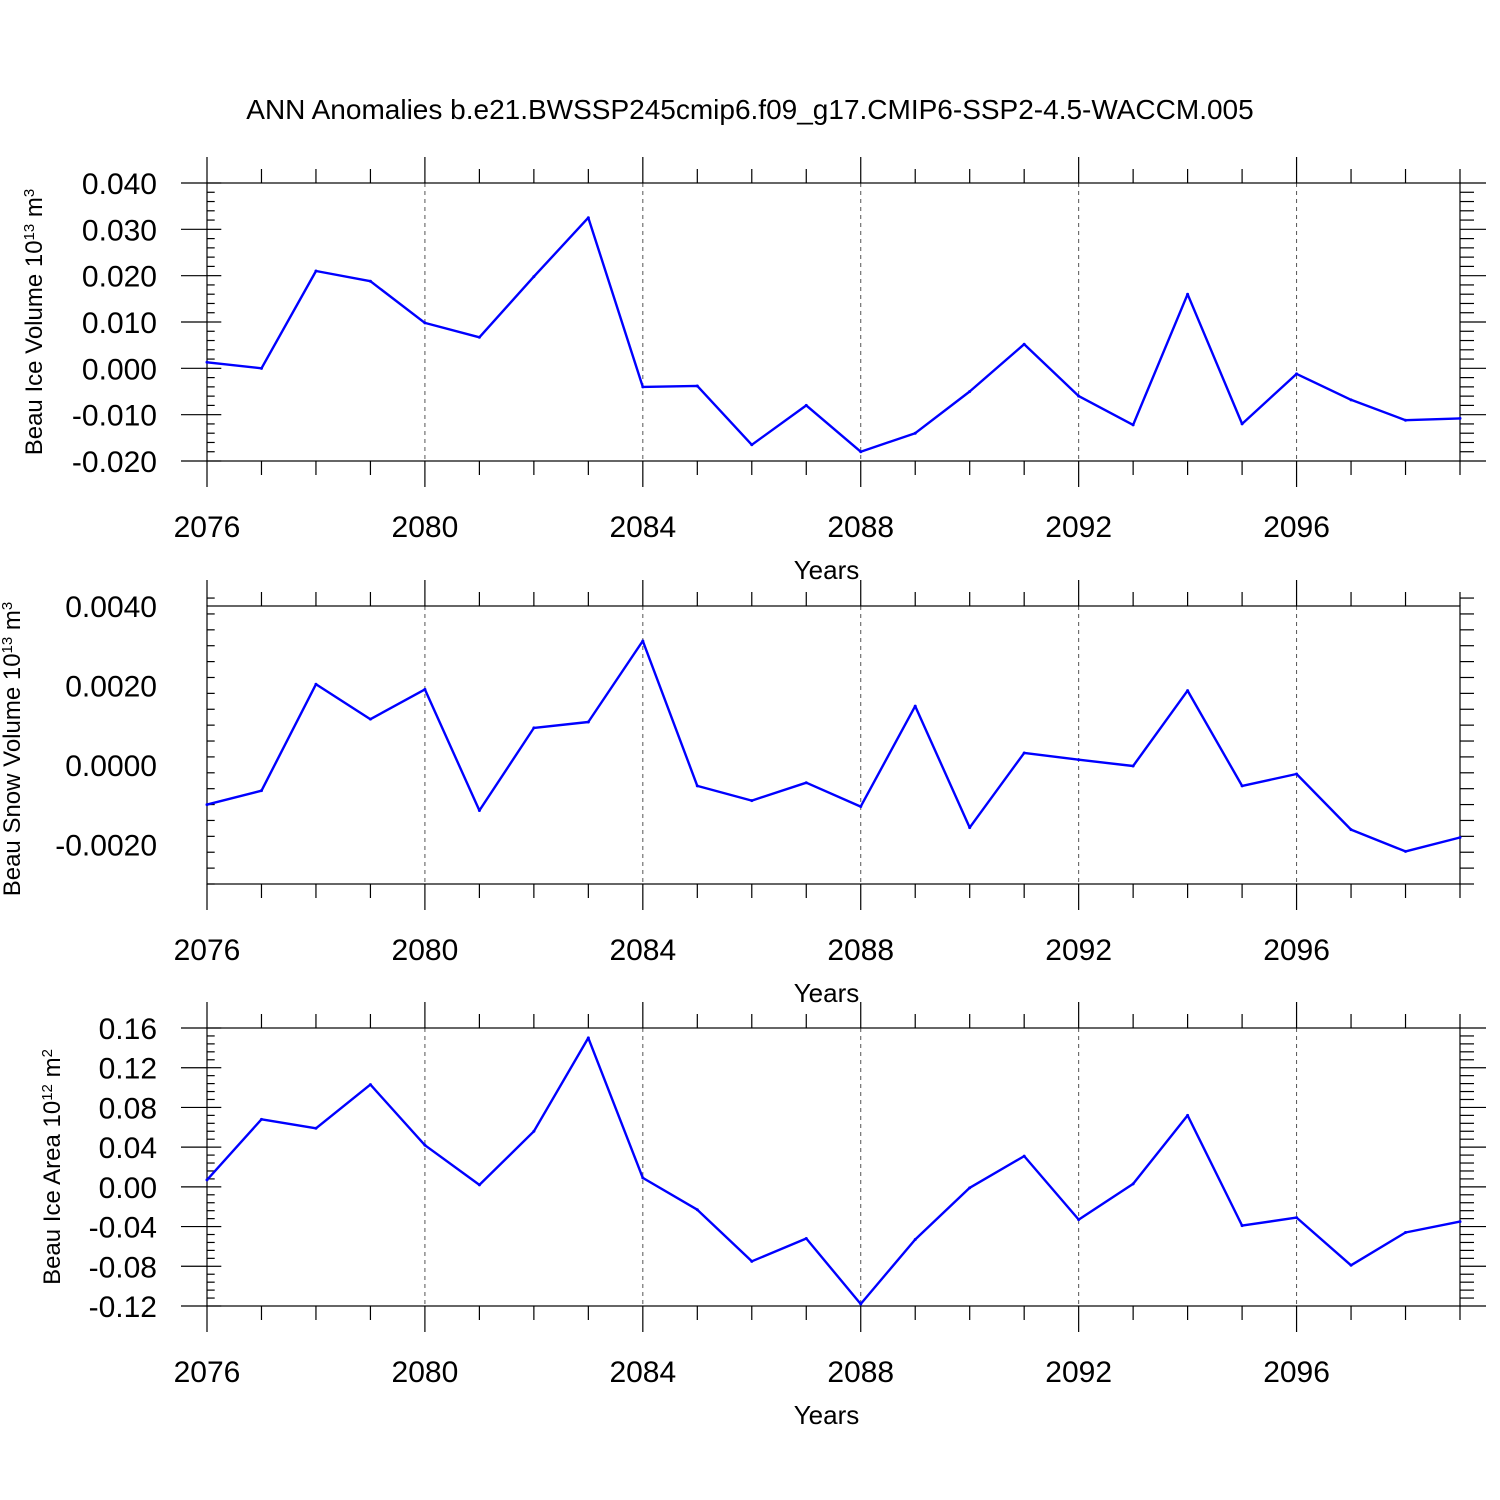 Image resolution: width=1500 pixels, height=1500 pixels. I want to click on y-tick-label: -0.08, so click(123, 1267).